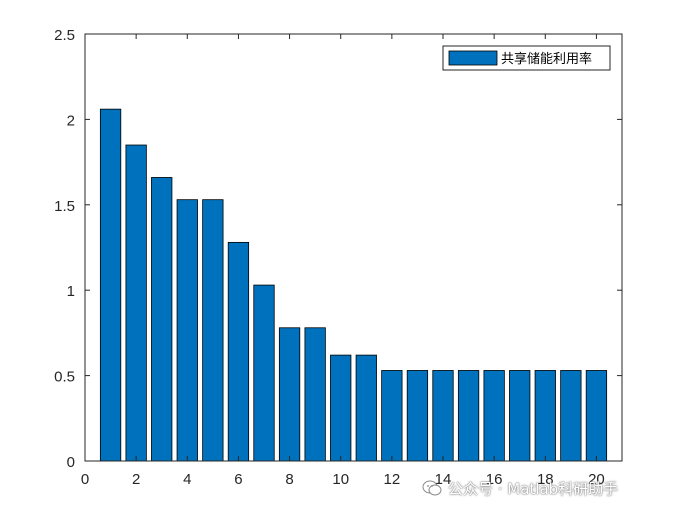 Image resolution: width=686 pixels, height=514 pixels. What do you see at coordinates (545, 479) in the screenshot?
I see `x-tick-label: 18` at bounding box center [545, 479].